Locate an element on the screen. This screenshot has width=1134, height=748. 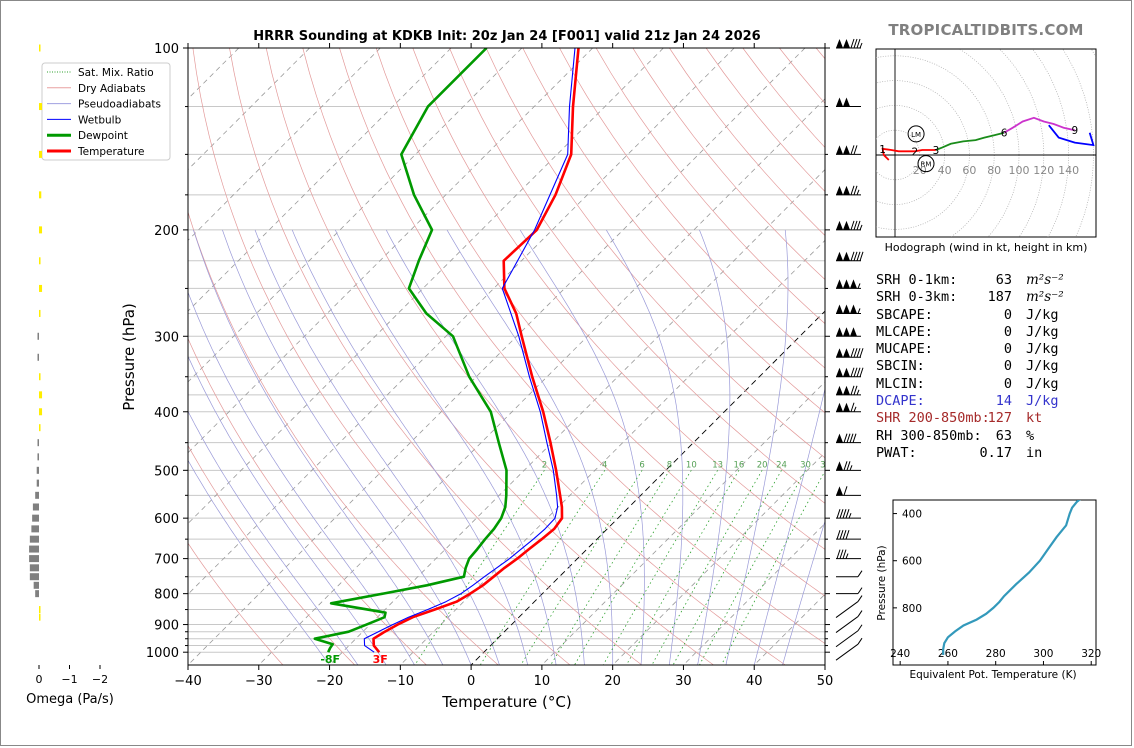
storm-motion-marker-lm is located at coordinates (916, 134).